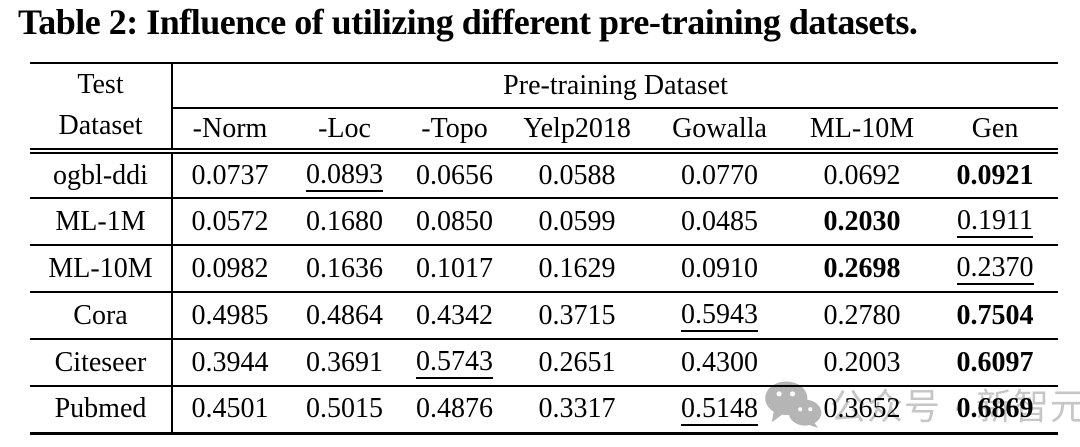 The height and width of the screenshot is (447, 1080). Describe the element at coordinates (862, 410) in the screenshot. I see `table-cell: 0.3652` at that location.